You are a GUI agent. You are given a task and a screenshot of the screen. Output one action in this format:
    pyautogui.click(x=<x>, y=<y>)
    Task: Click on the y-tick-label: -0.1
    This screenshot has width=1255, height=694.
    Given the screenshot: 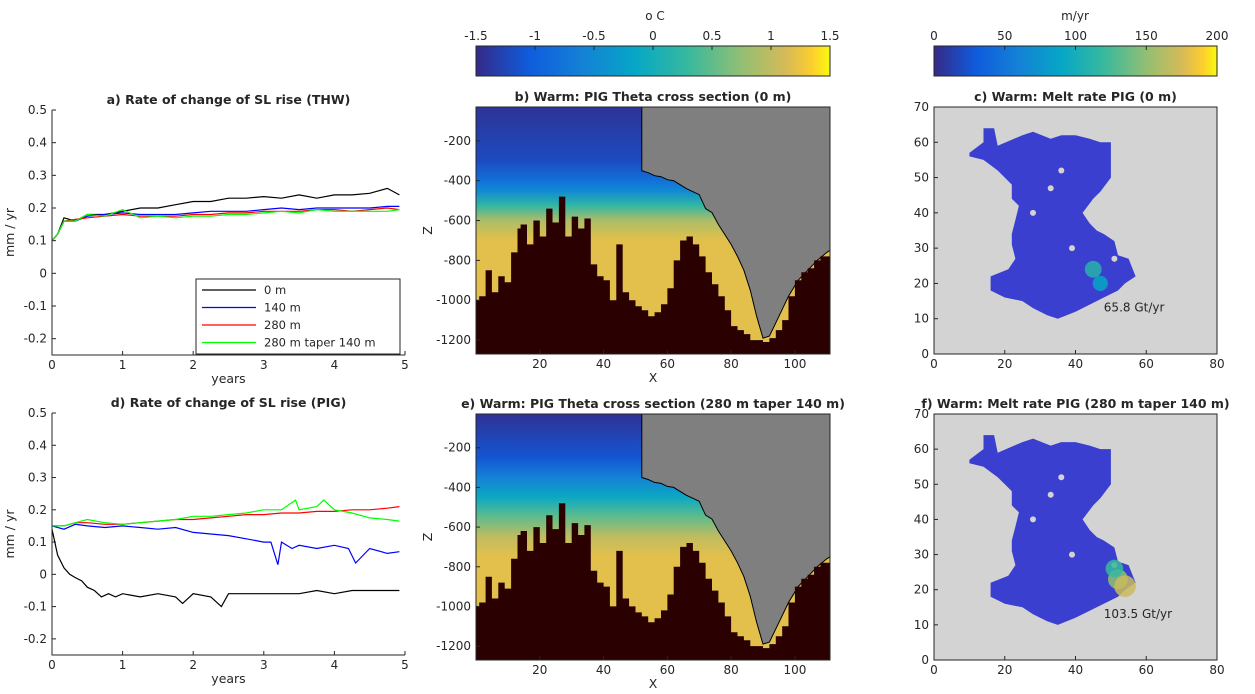 What is the action you would take?
    pyautogui.click(x=35, y=306)
    